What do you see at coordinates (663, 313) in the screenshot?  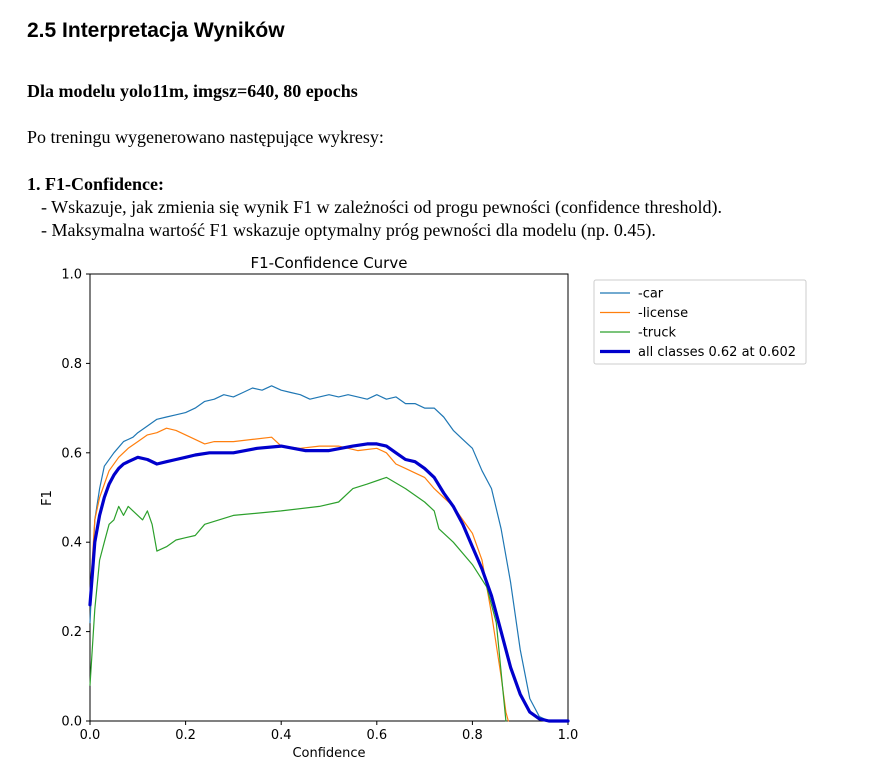 I see `legend-entry: -license` at bounding box center [663, 313].